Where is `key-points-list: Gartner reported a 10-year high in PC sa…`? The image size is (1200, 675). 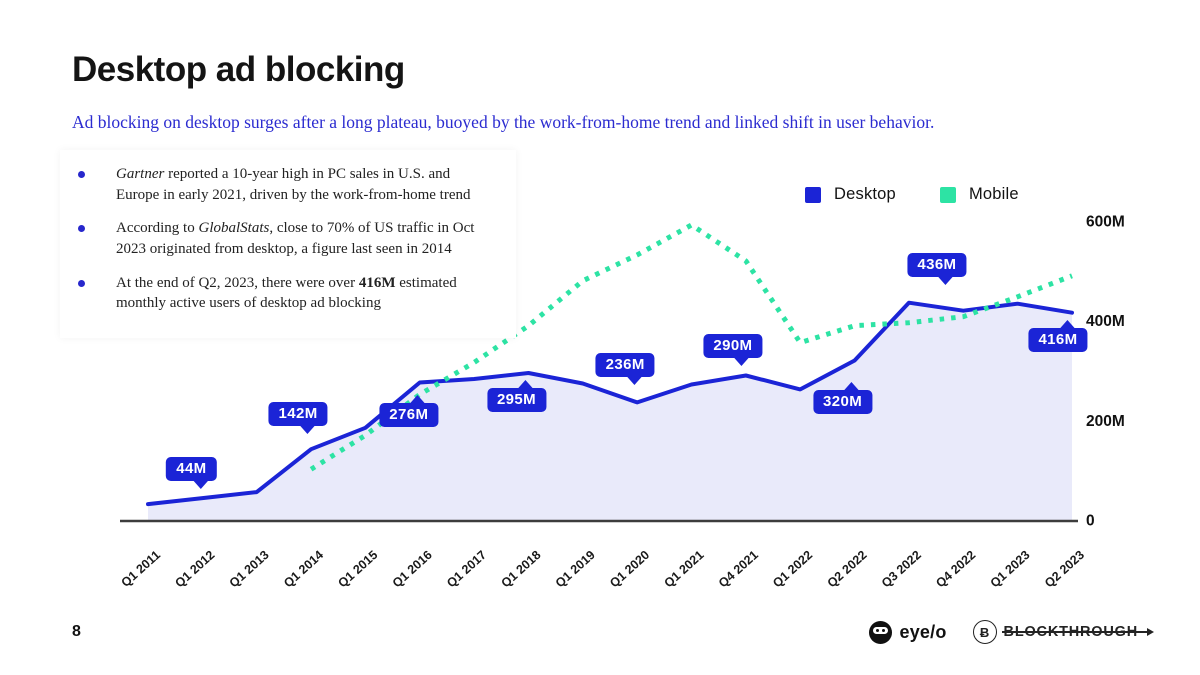
key-points-list: Gartner reported a 10-year high in PC sa… is located at coordinates (288, 232).